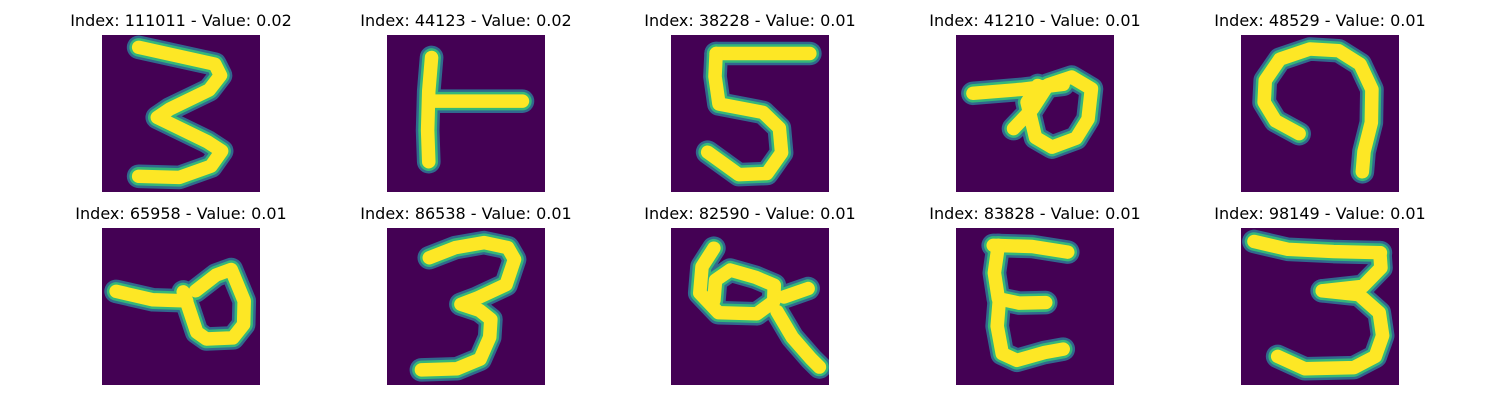 Image resolution: width=1500 pixels, height=400 pixels. I want to click on panel-title: Index: 86538 - Value: 0.01, so click(466, 213).